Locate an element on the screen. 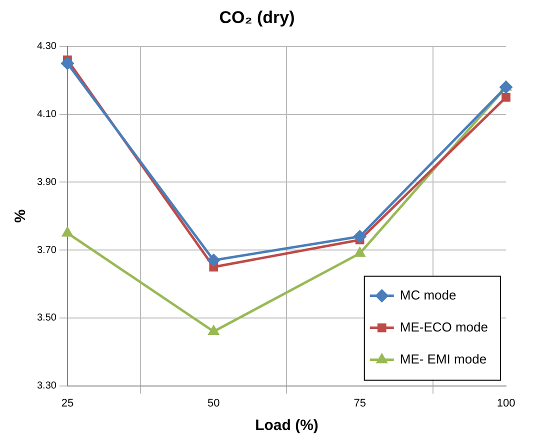  chart-title: CO₂ (dry) is located at coordinates (257, 17).